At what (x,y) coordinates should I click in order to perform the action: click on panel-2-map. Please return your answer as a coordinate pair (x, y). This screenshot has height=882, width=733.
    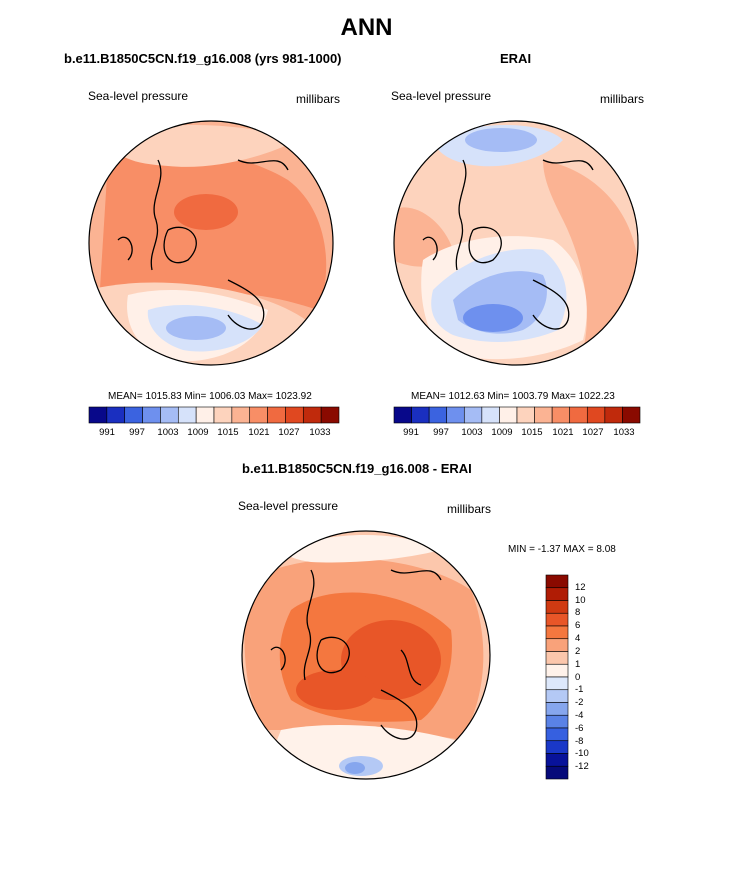
    Looking at the image, I should click on (516, 243).